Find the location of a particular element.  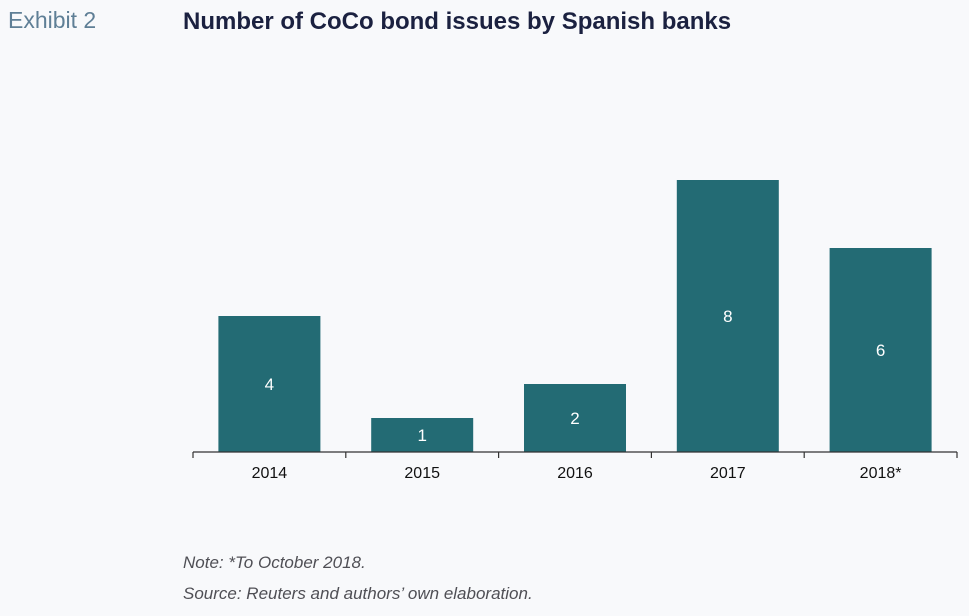

bar-value-label: 1 is located at coordinates (421, 435).